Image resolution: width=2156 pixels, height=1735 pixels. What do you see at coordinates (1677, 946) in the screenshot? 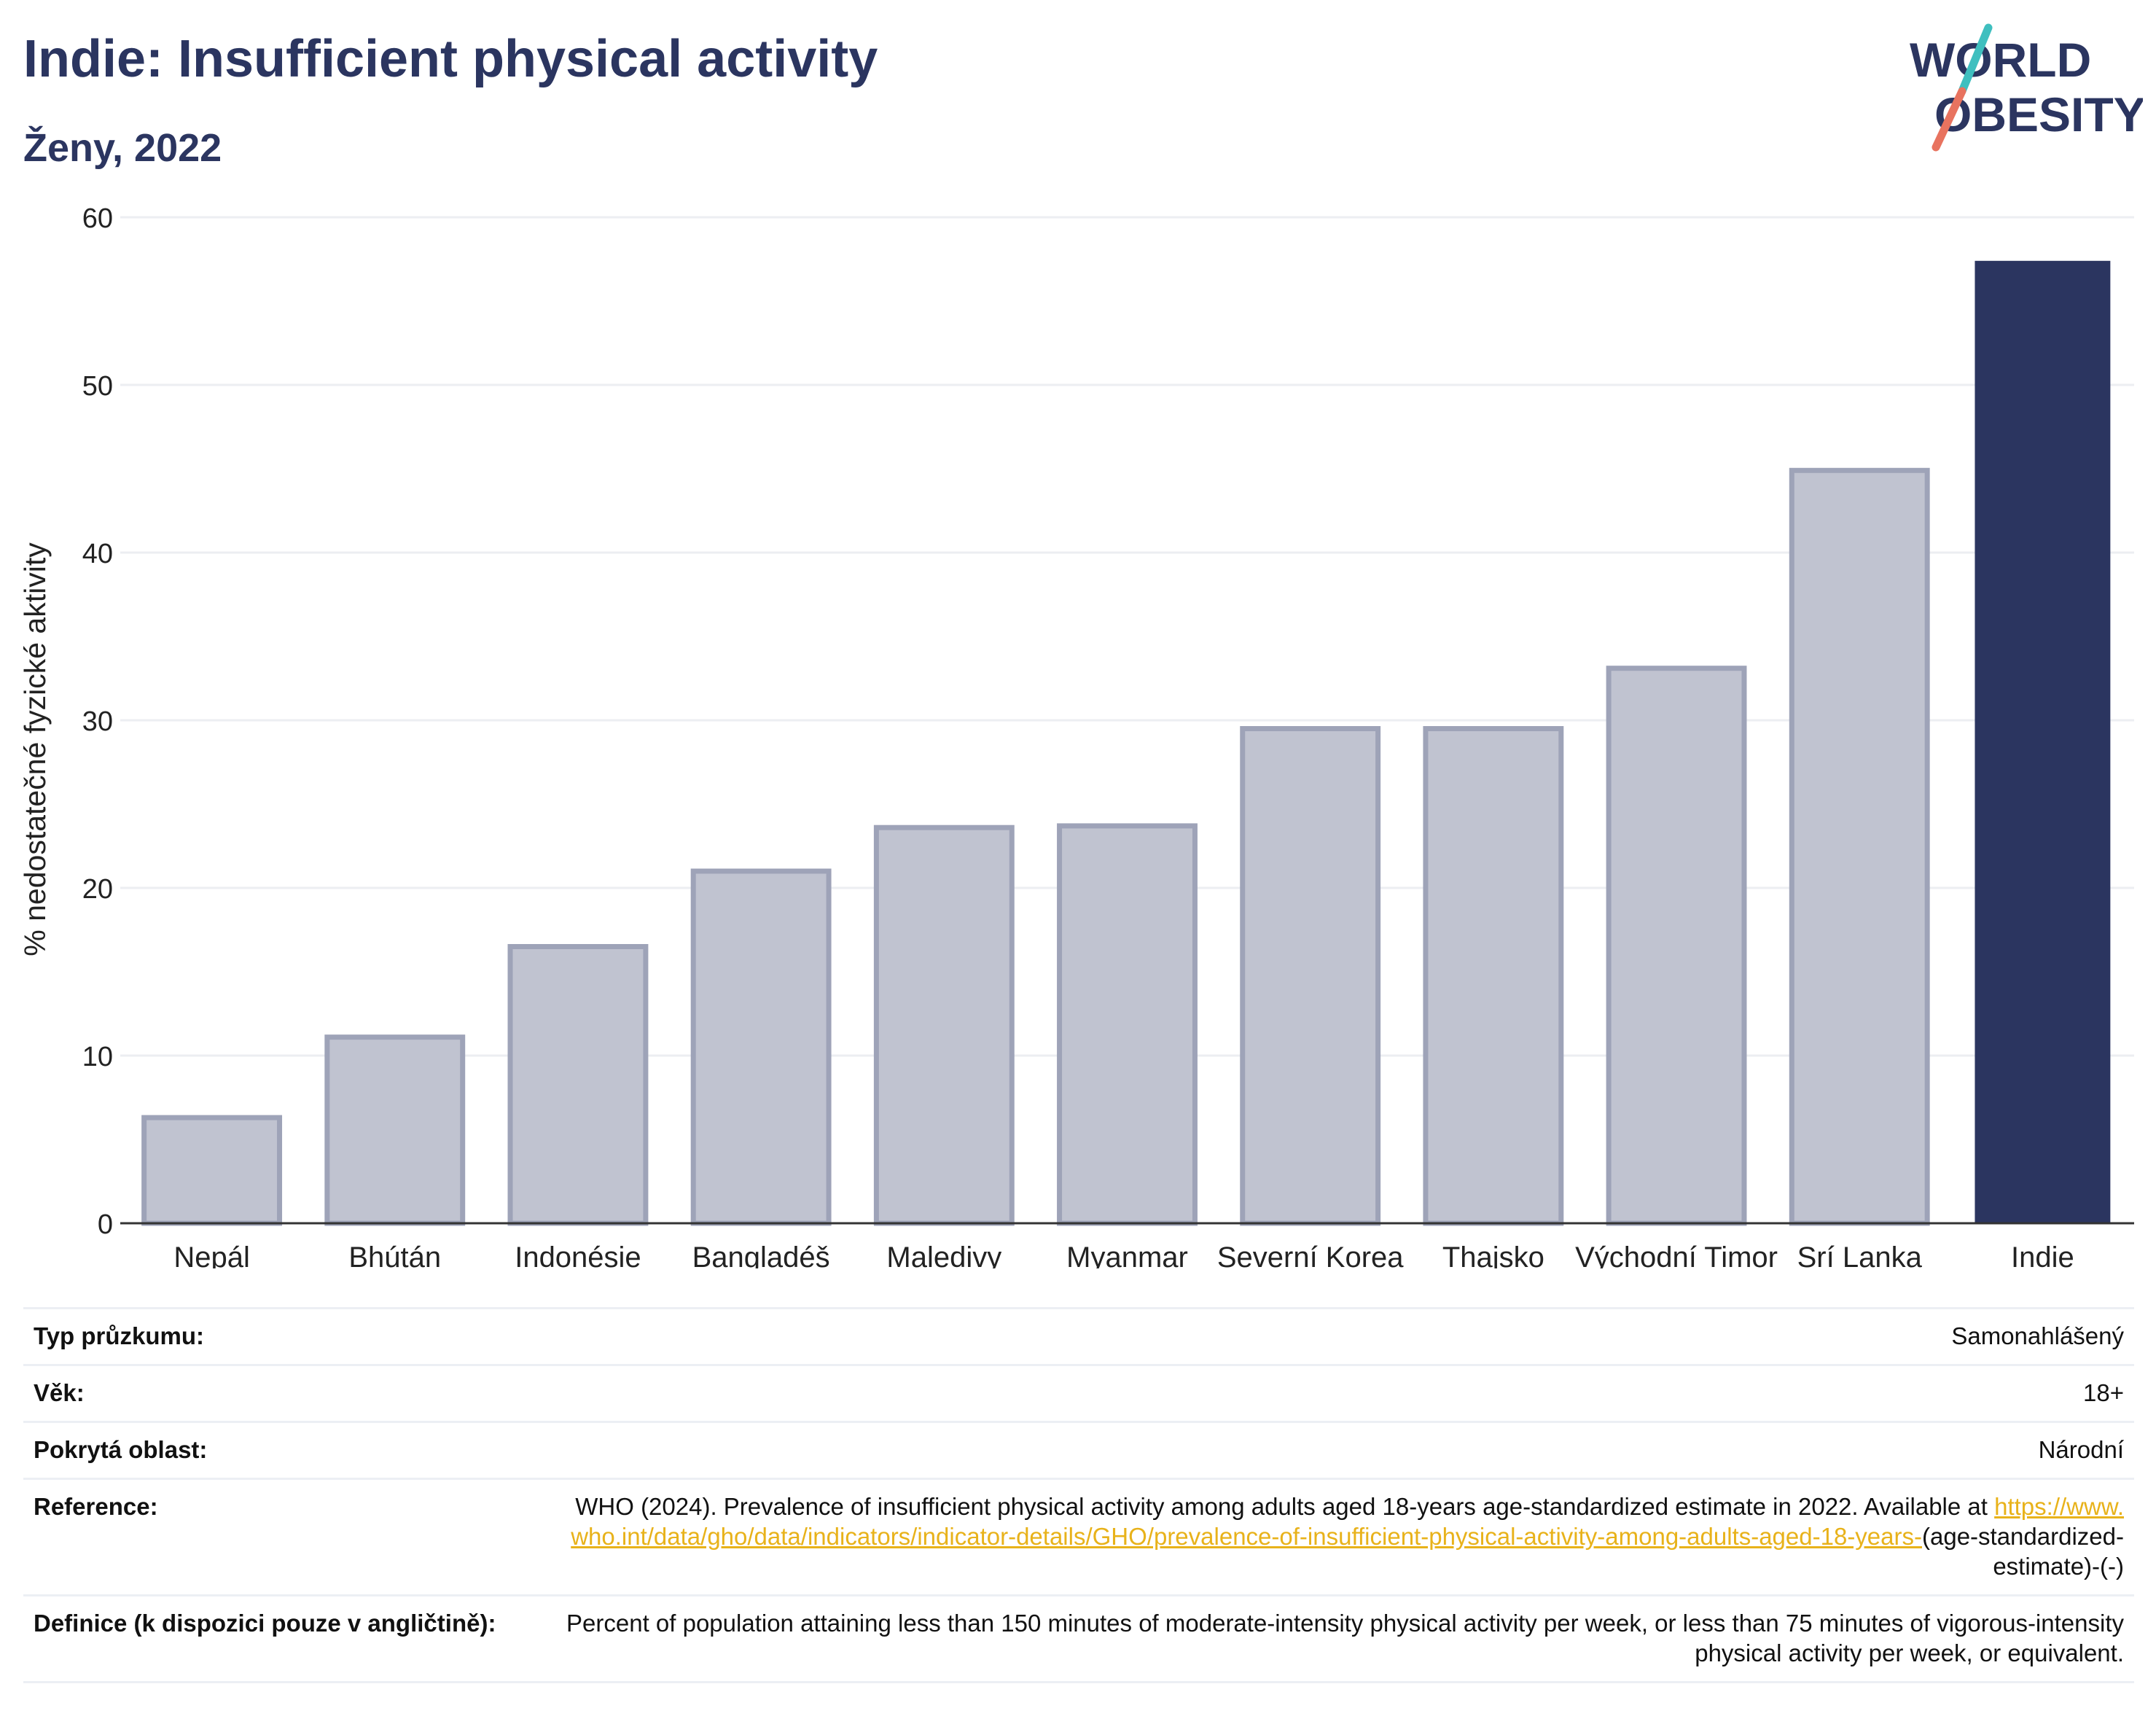
I see `bar-východní-timor` at bounding box center [1677, 946].